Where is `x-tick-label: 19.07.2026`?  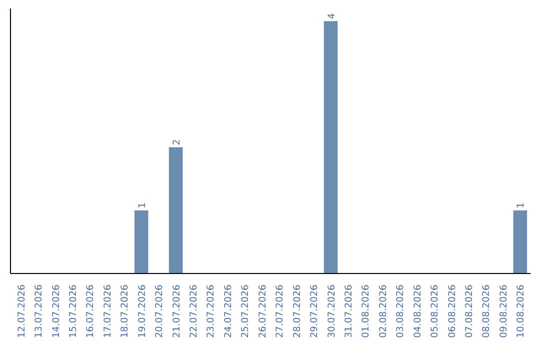
x-tick-label: 19.07.2026 is located at coordinates (142, 311).